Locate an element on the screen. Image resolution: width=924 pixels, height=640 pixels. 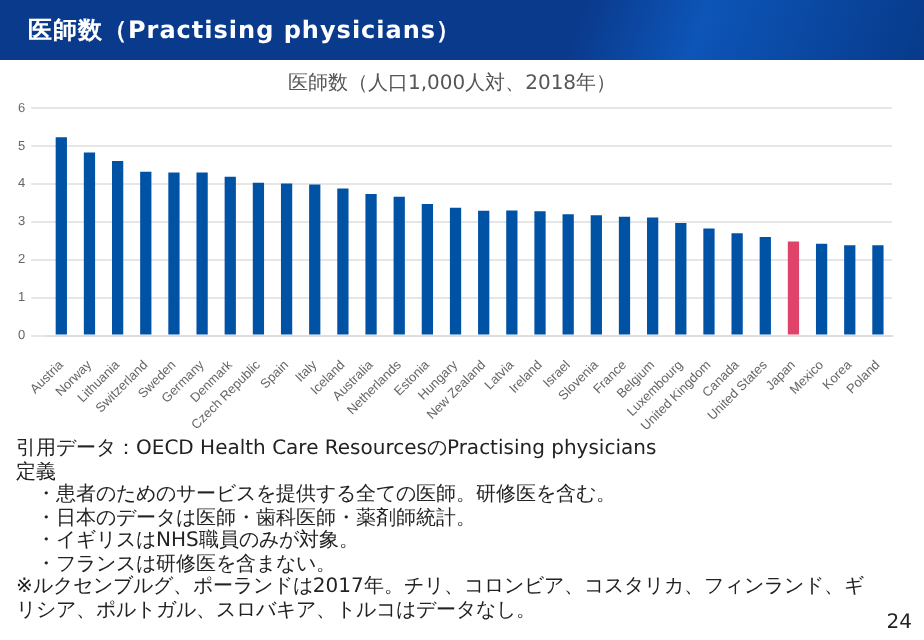
text: ・イギリスはNHS職員のみが対象。 is located at coordinates (197, 541).